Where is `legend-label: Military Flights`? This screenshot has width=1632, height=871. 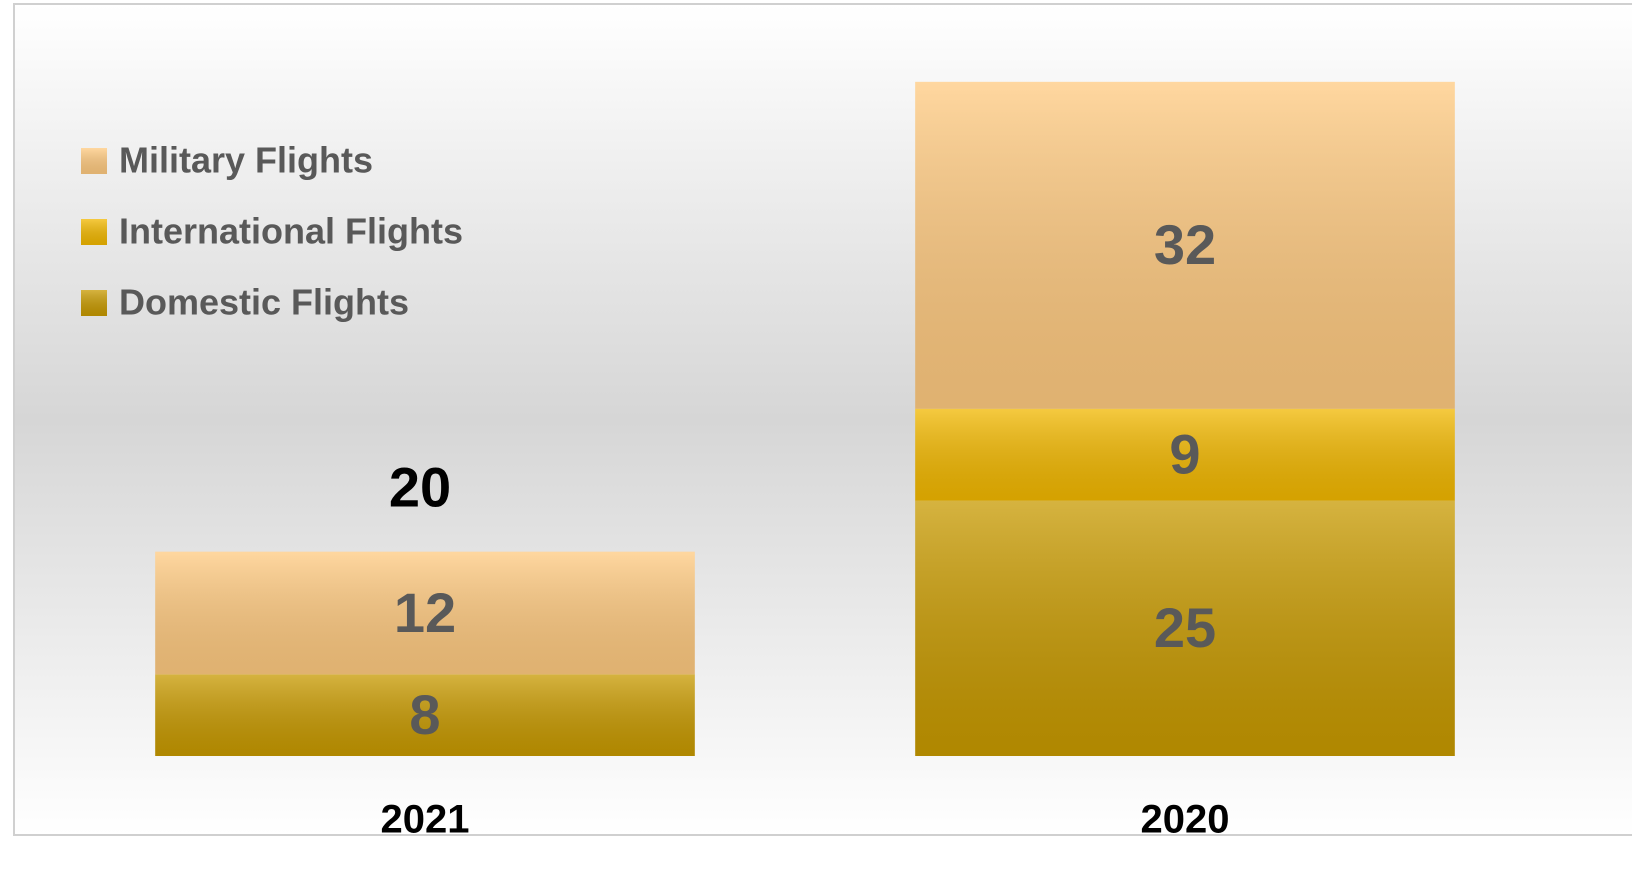 legend-label: Military Flights is located at coordinates (246, 160).